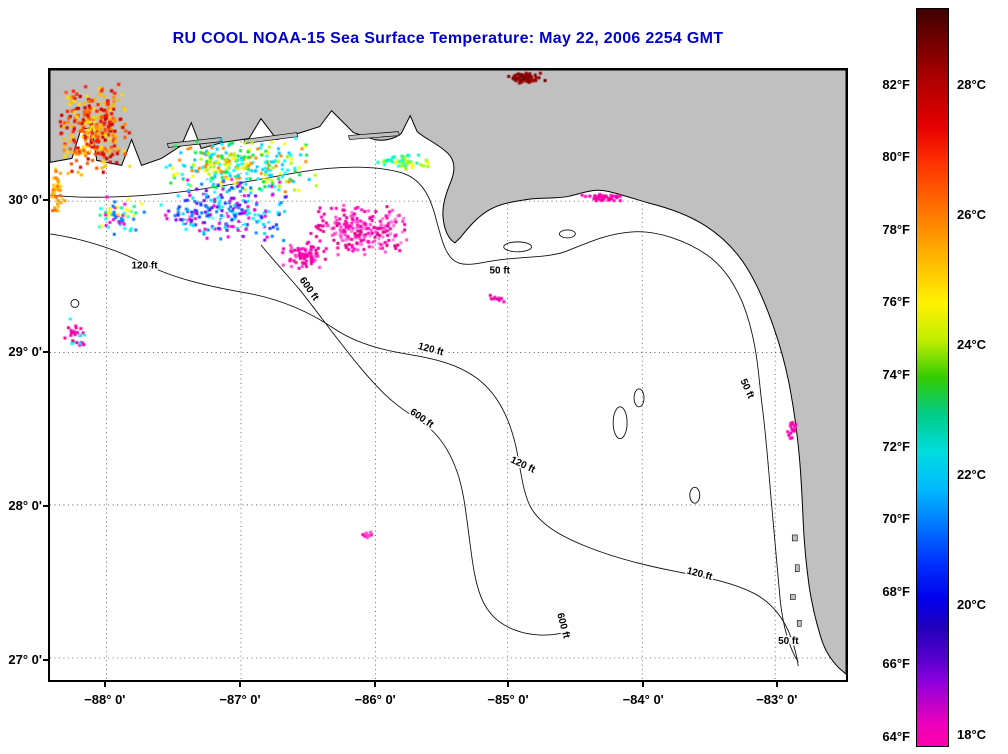 This screenshot has height=754, width=1008. Describe the element at coordinates (240, 699) in the screenshot. I see `x-axis-tick-label: −87° 0'` at that location.